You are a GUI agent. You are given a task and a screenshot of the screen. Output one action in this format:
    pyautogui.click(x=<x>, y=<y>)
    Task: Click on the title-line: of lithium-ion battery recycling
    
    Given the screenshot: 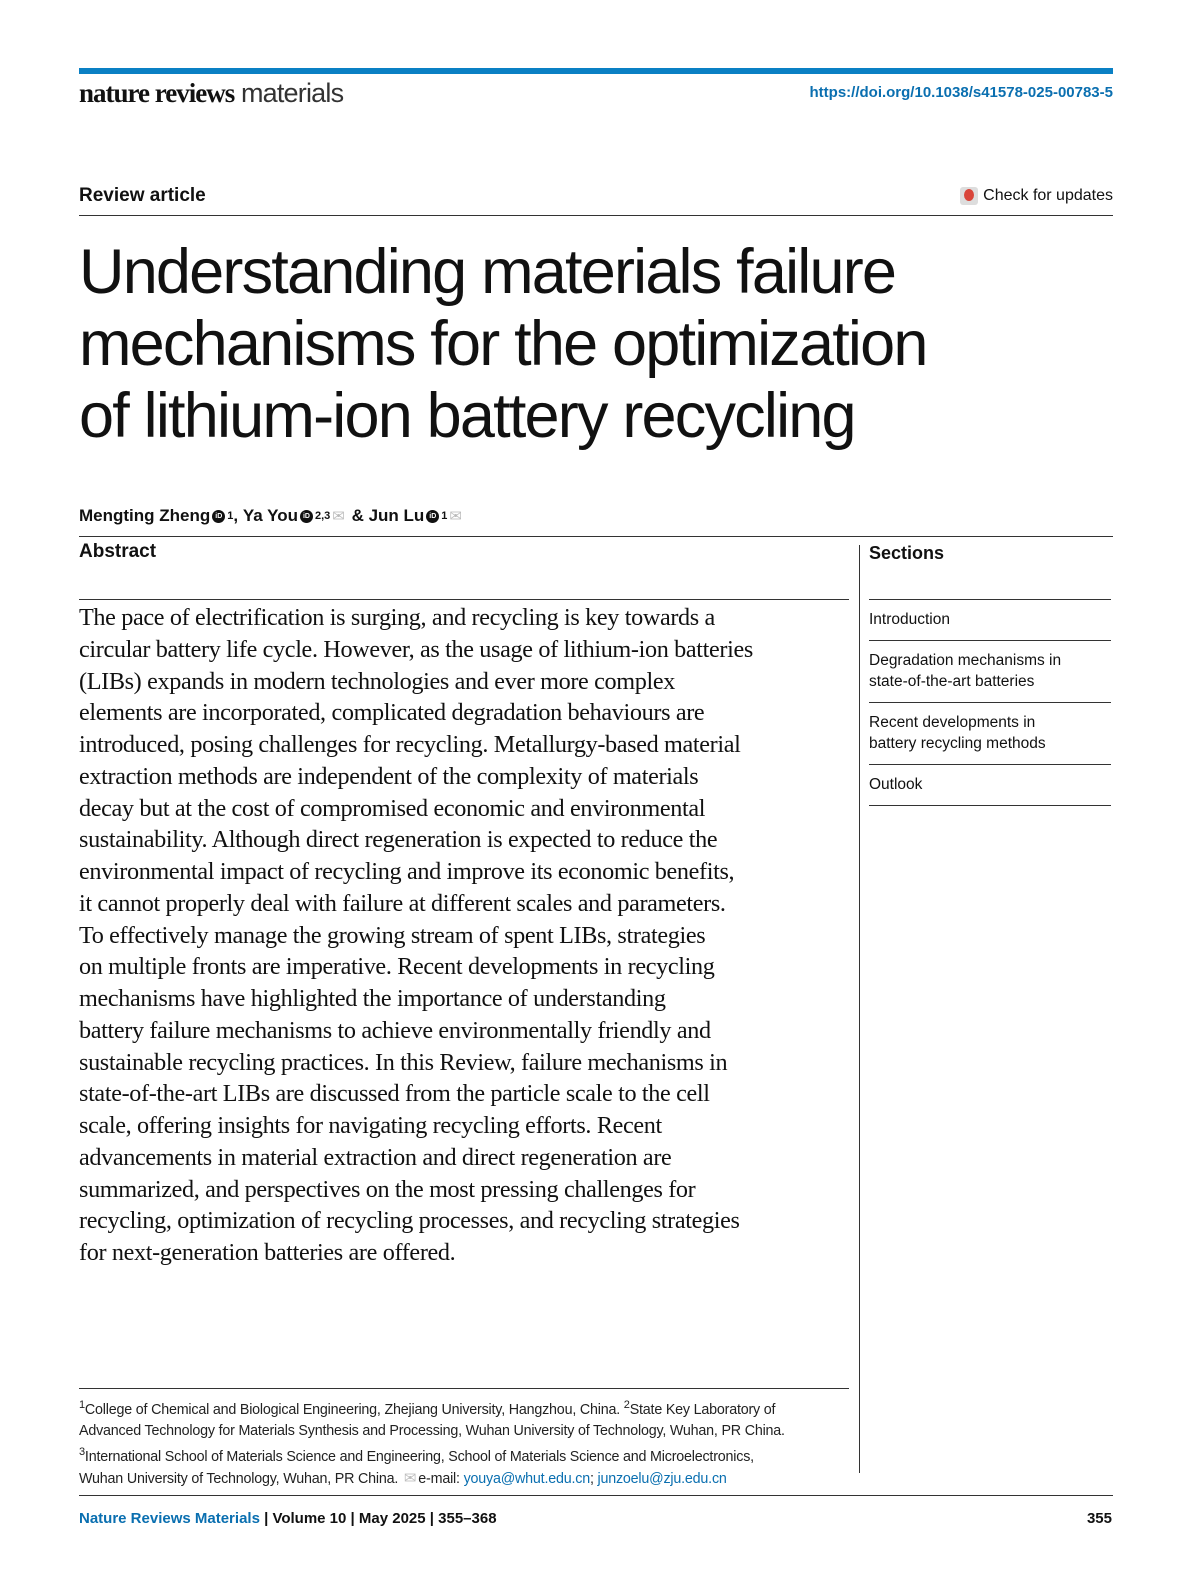 What is the action you would take?
    pyautogui.click(x=468, y=416)
    